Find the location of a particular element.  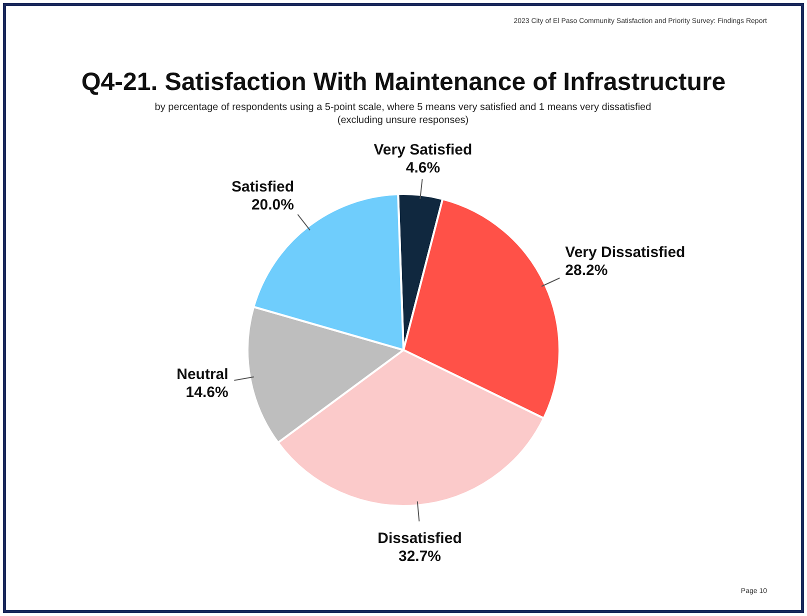

slice-label: Very Satisfied is located at coordinates (423, 150).